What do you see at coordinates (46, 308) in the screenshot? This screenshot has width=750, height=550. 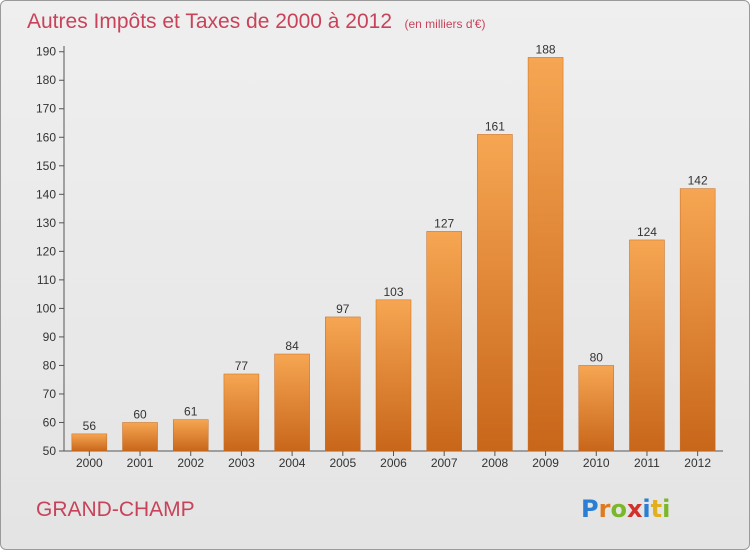 I see `y-tick-label-100: 100` at bounding box center [46, 308].